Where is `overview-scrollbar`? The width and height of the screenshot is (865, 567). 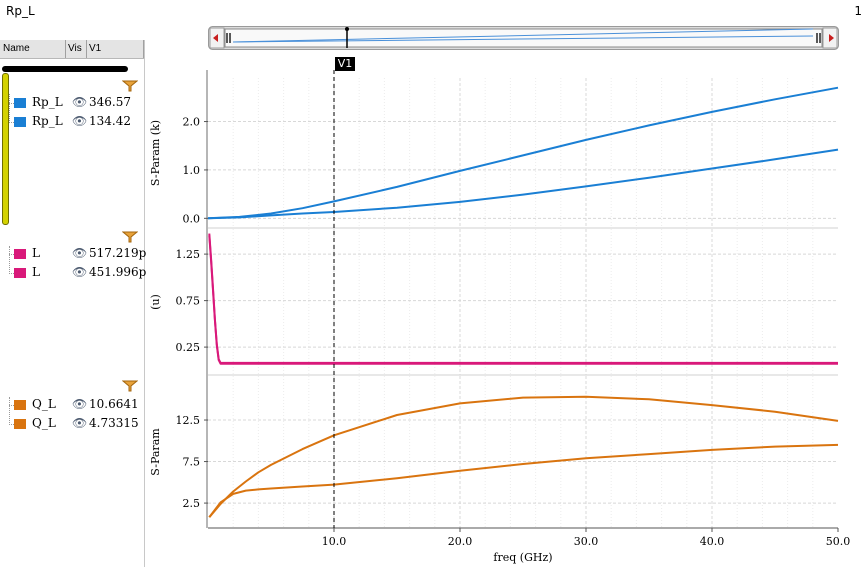 overview-scrollbar is located at coordinates (523, 38).